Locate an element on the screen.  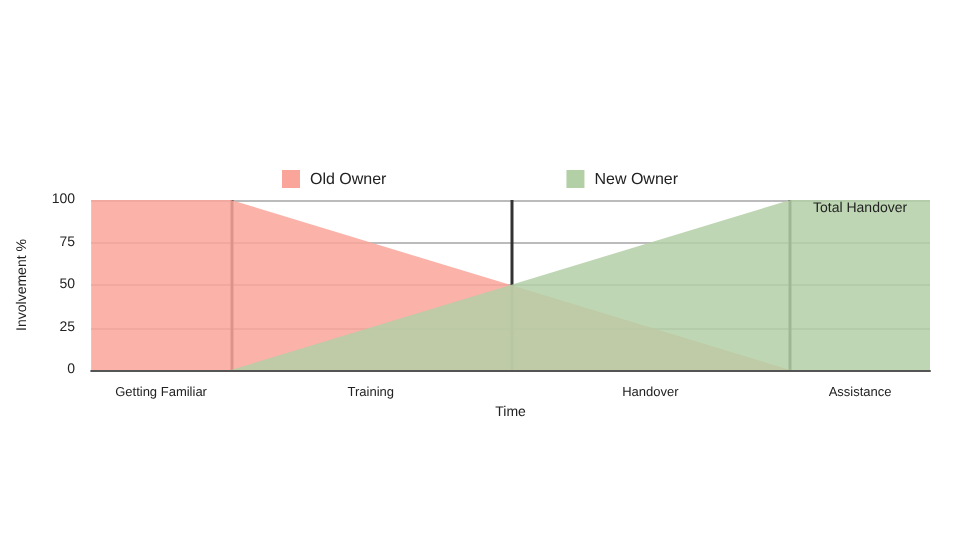
legend-label: New Owner is located at coordinates (636, 179).